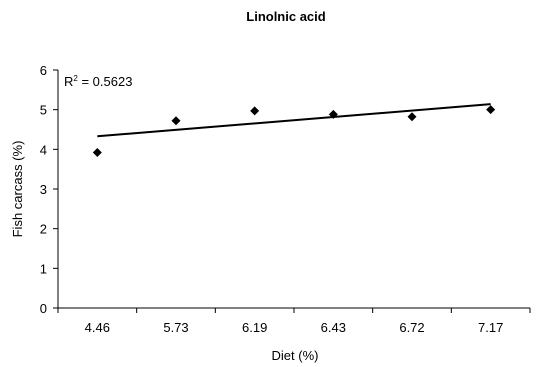 The height and width of the screenshot is (367, 543). I want to click on x-tick-label: 6.72, so click(411, 327).